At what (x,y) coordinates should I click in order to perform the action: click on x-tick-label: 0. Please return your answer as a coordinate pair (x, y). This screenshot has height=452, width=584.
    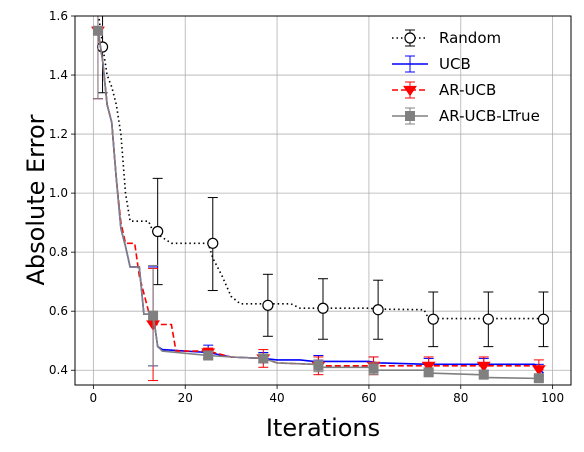
    Looking at the image, I should click on (94, 398).